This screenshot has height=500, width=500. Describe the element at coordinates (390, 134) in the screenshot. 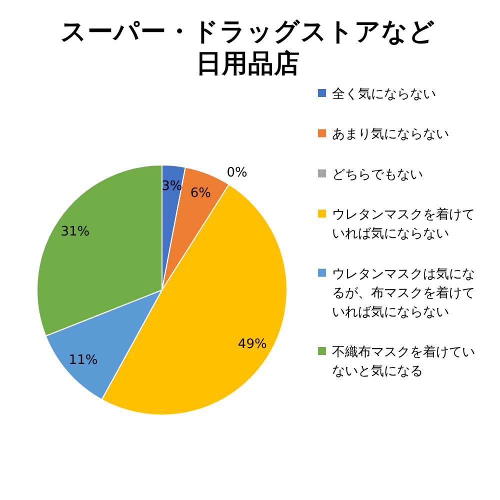

I see `legend-label: あまり気にならない` at that location.